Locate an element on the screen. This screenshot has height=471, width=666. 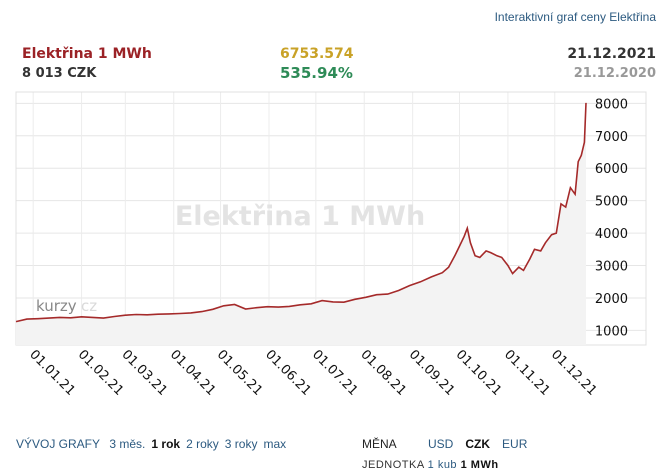
range-section-label: VÝVOJ GRAFY is located at coordinates (58, 444).